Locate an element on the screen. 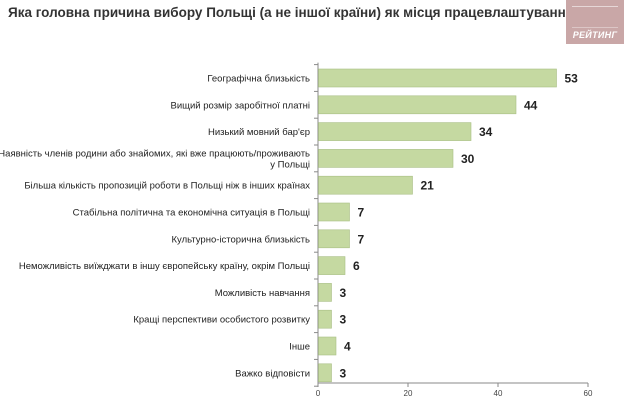 The width and height of the screenshot is (624, 400). category-label: у Польщі is located at coordinates (290, 164).